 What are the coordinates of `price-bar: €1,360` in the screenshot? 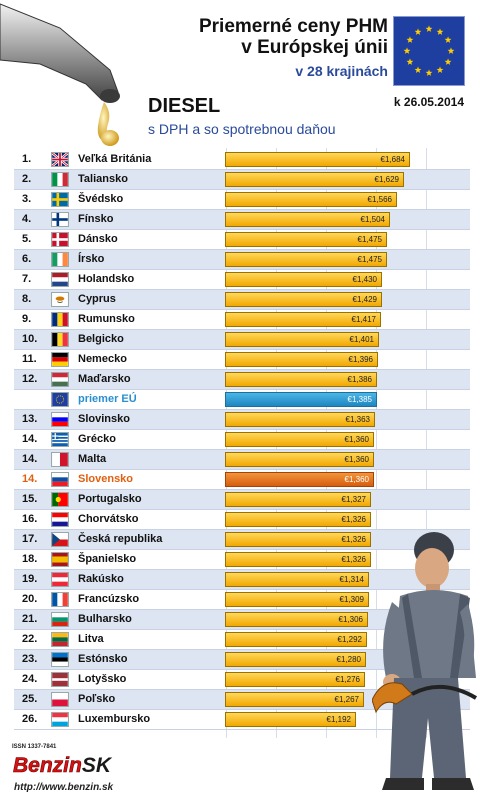 It's located at (299, 439).